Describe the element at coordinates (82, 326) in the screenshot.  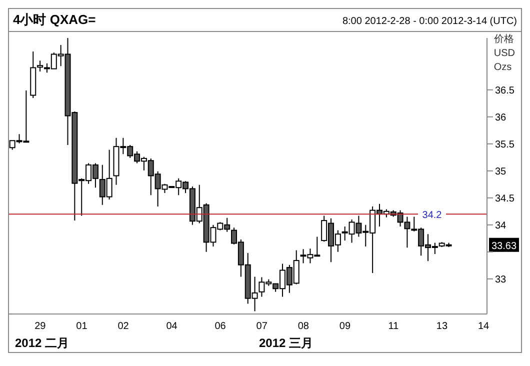
I see `x-tick-label: 01` at that location.